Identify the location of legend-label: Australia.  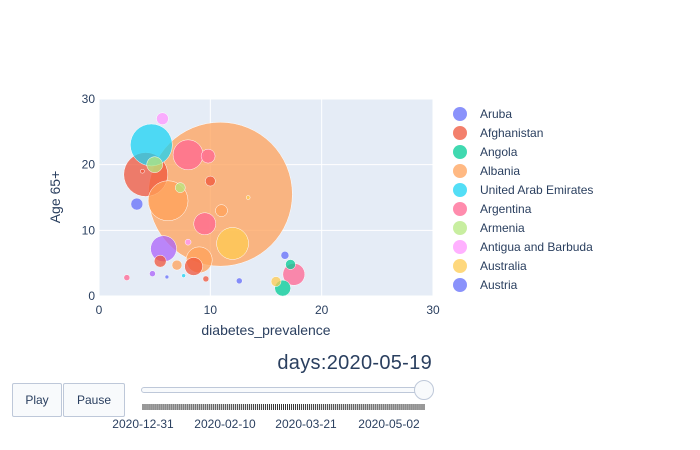
(503, 266).